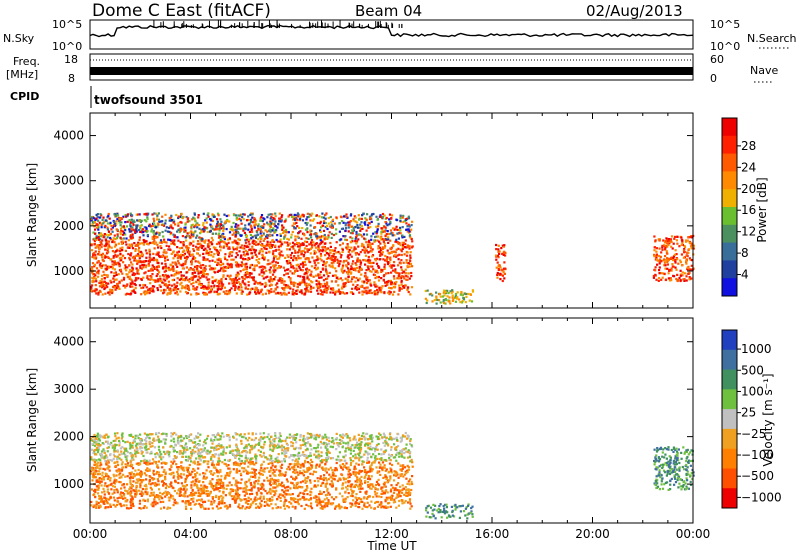 This screenshot has width=800, height=554. I want to click on cpid-label: CPID, so click(24, 96).